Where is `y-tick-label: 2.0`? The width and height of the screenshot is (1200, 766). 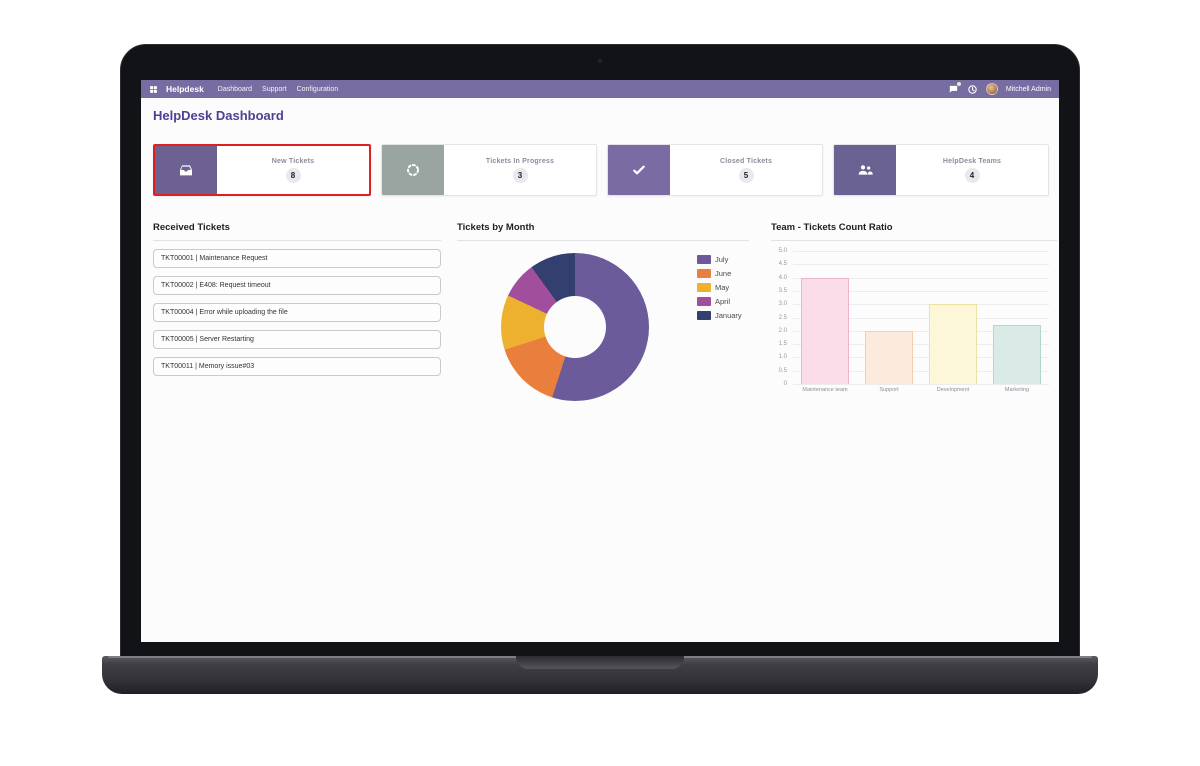 y-tick-label: 2.0 is located at coordinates (782, 330).